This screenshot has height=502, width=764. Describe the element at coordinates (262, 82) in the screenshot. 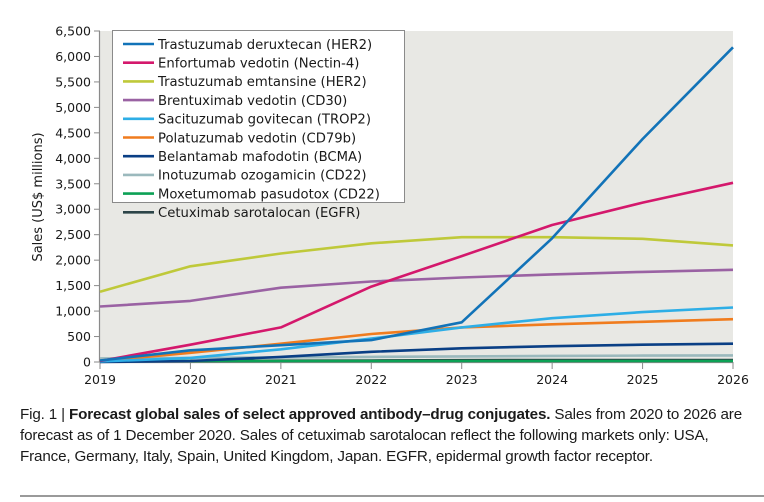

I see `legend-label: Trastuzumab emtansine (HER2)` at that location.